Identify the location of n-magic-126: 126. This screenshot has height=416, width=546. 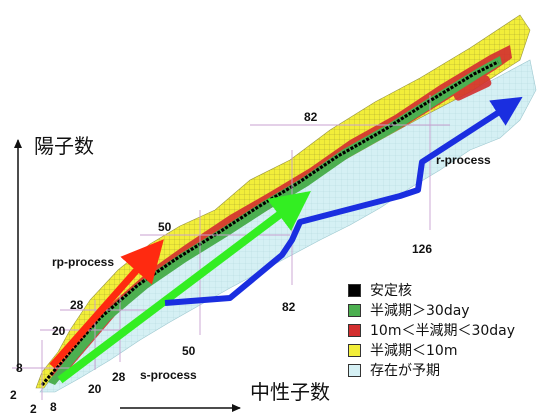
(422, 249).